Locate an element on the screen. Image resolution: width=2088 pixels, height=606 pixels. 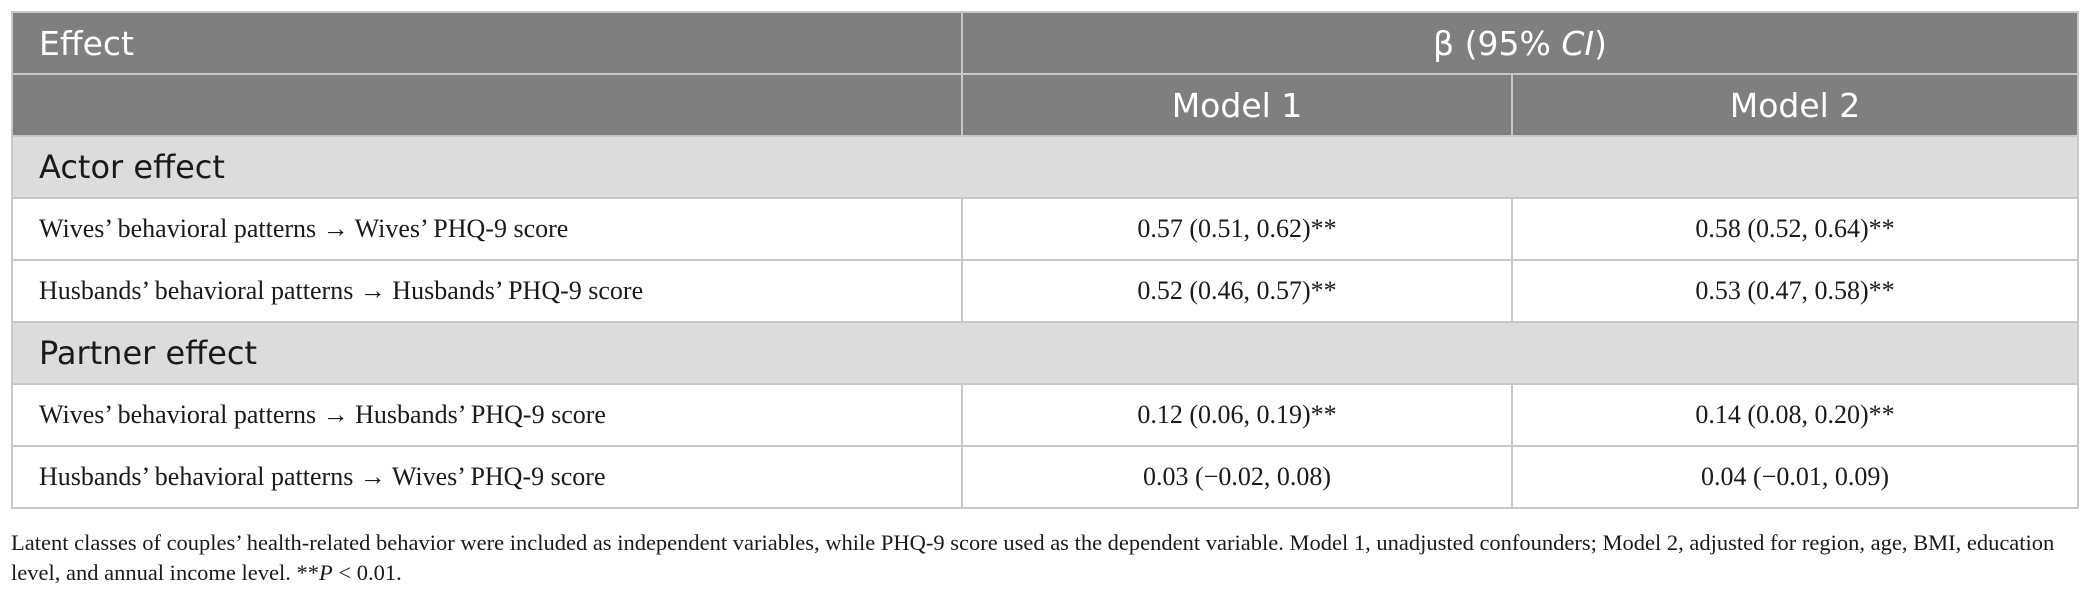
row-model1-value: 0.57 (0.51, 0.62)** is located at coordinates (1237, 229).